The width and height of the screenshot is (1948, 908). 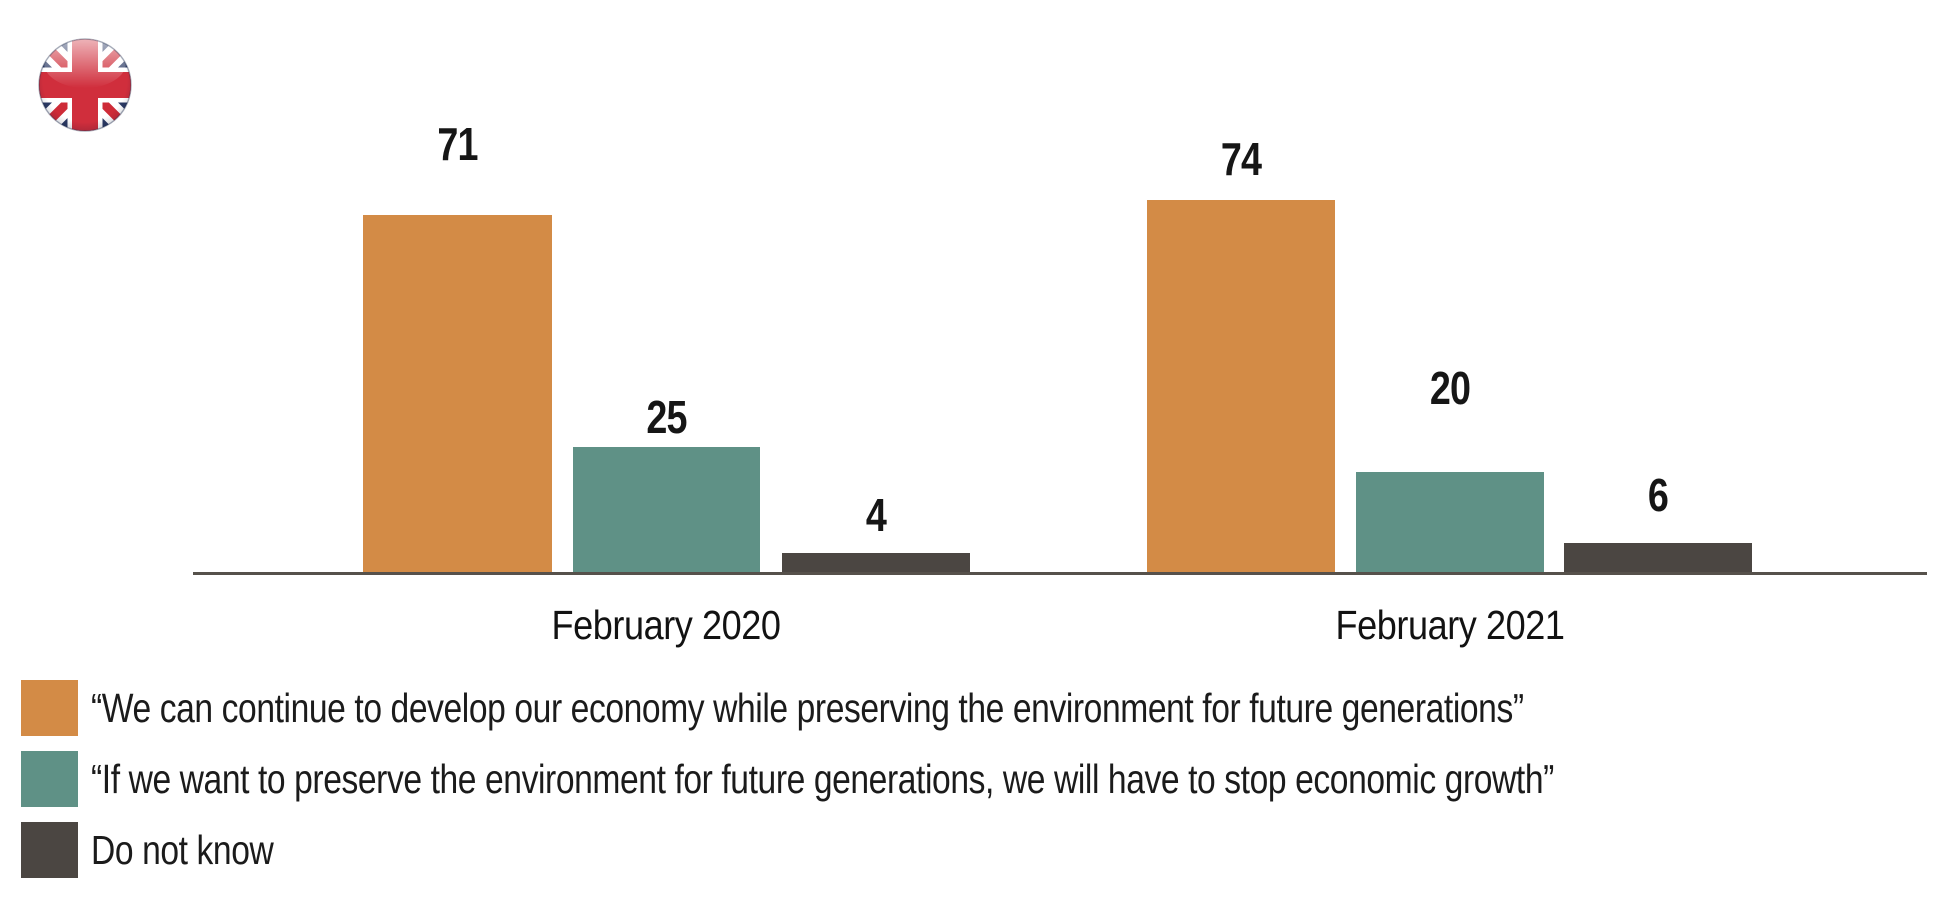 I want to click on uk-flag-icon, so click(x=85, y=85).